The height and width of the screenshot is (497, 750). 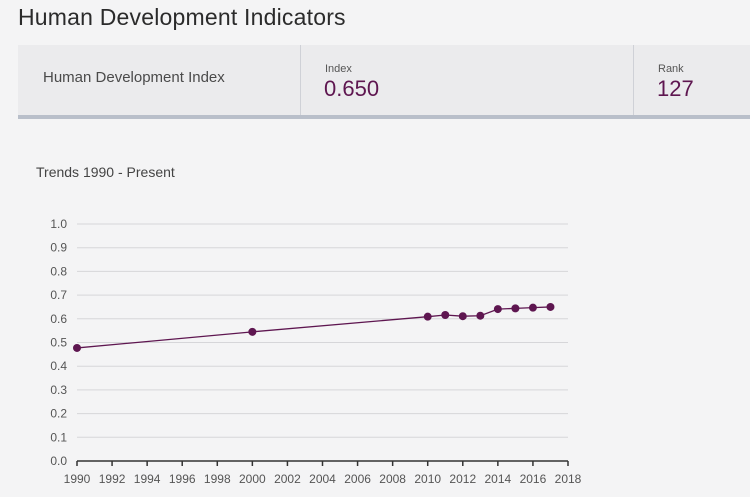 I want to click on rank-label: Rank, so click(x=671, y=69).